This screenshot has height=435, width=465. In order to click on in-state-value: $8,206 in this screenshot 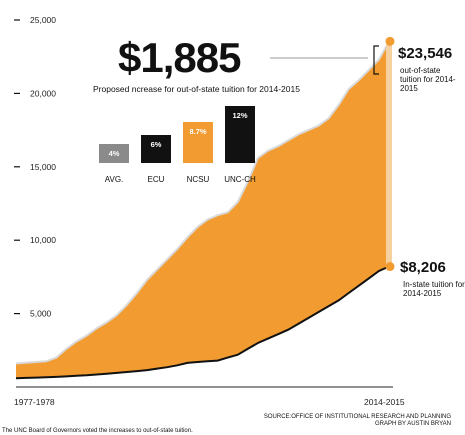, I will do `click(423, 267)`.